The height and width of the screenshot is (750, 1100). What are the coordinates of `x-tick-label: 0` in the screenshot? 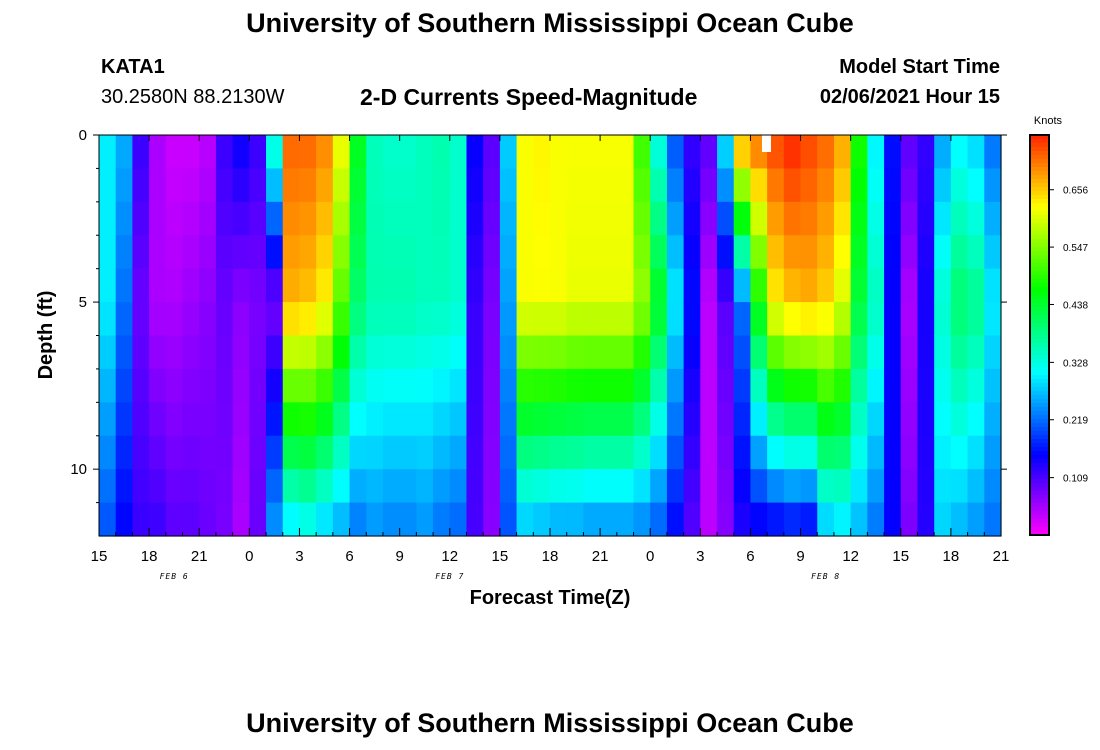 It's located at (249, 556).